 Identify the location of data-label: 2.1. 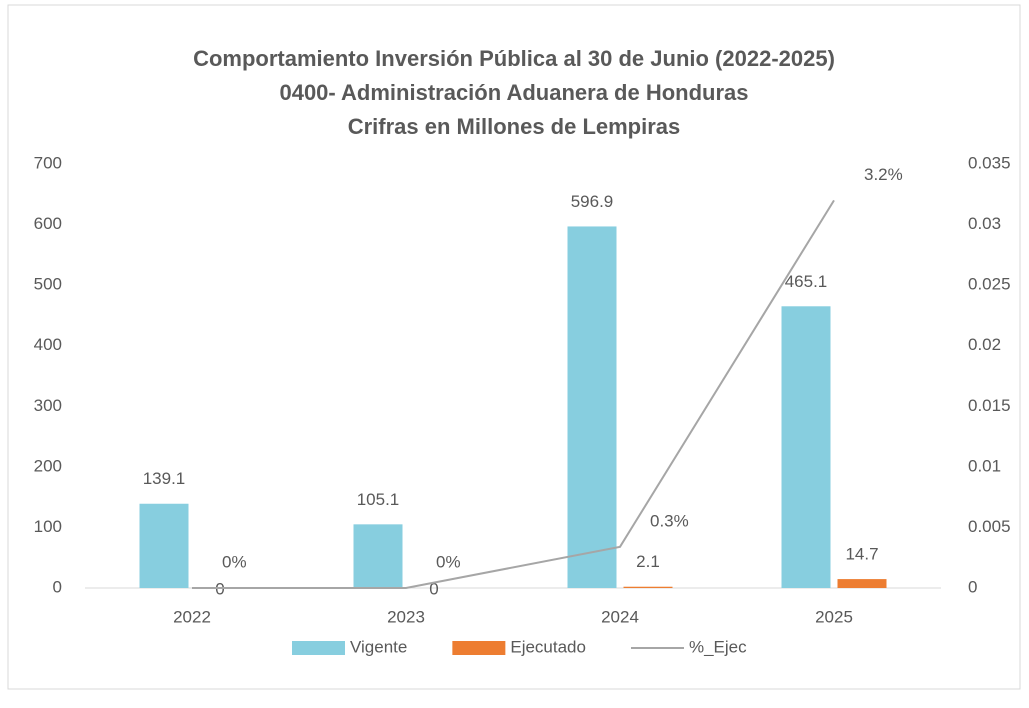
(648, 561).